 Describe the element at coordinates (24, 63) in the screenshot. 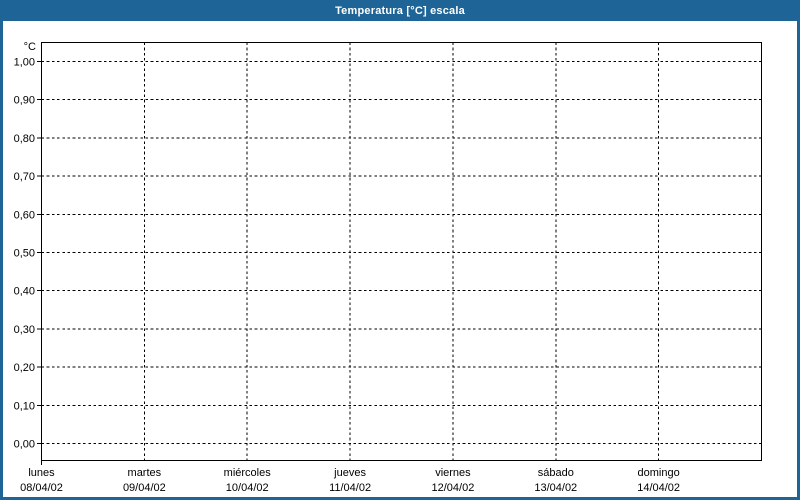

I see `y-tick-label: 1,00` at that location.